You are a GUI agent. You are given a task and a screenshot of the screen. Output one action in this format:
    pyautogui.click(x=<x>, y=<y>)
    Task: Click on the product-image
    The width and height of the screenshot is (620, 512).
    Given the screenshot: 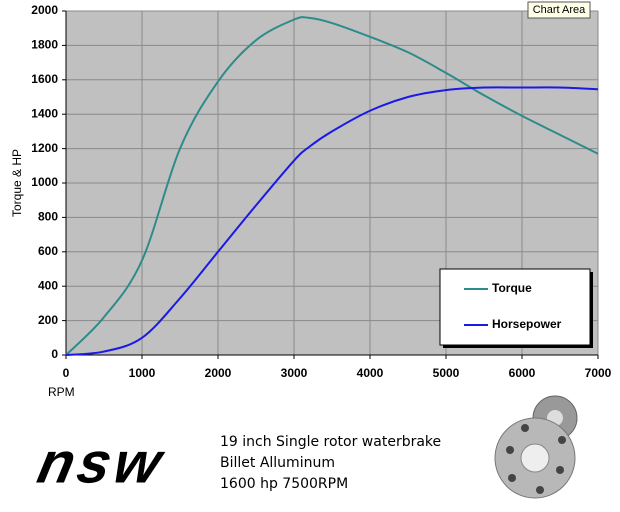 What is the action you would take?
    pyautogui.click(x=536, y=447)
    